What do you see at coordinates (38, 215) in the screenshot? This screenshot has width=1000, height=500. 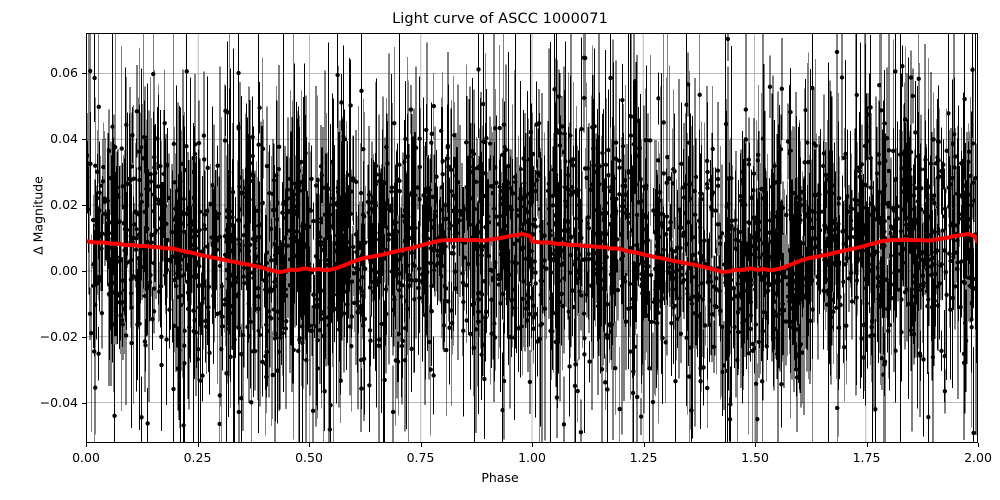 I see `y-axis-label: Δ Magnitude` at bounding box center [38, 215].